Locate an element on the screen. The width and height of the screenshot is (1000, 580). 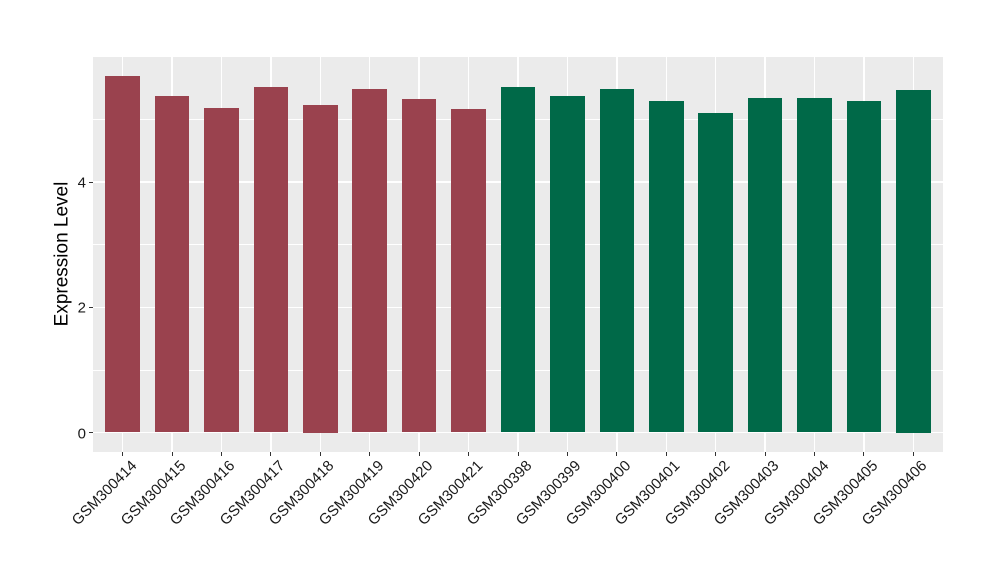
x-tick-mark-GSM300415 is located at coordinates (172, 454).